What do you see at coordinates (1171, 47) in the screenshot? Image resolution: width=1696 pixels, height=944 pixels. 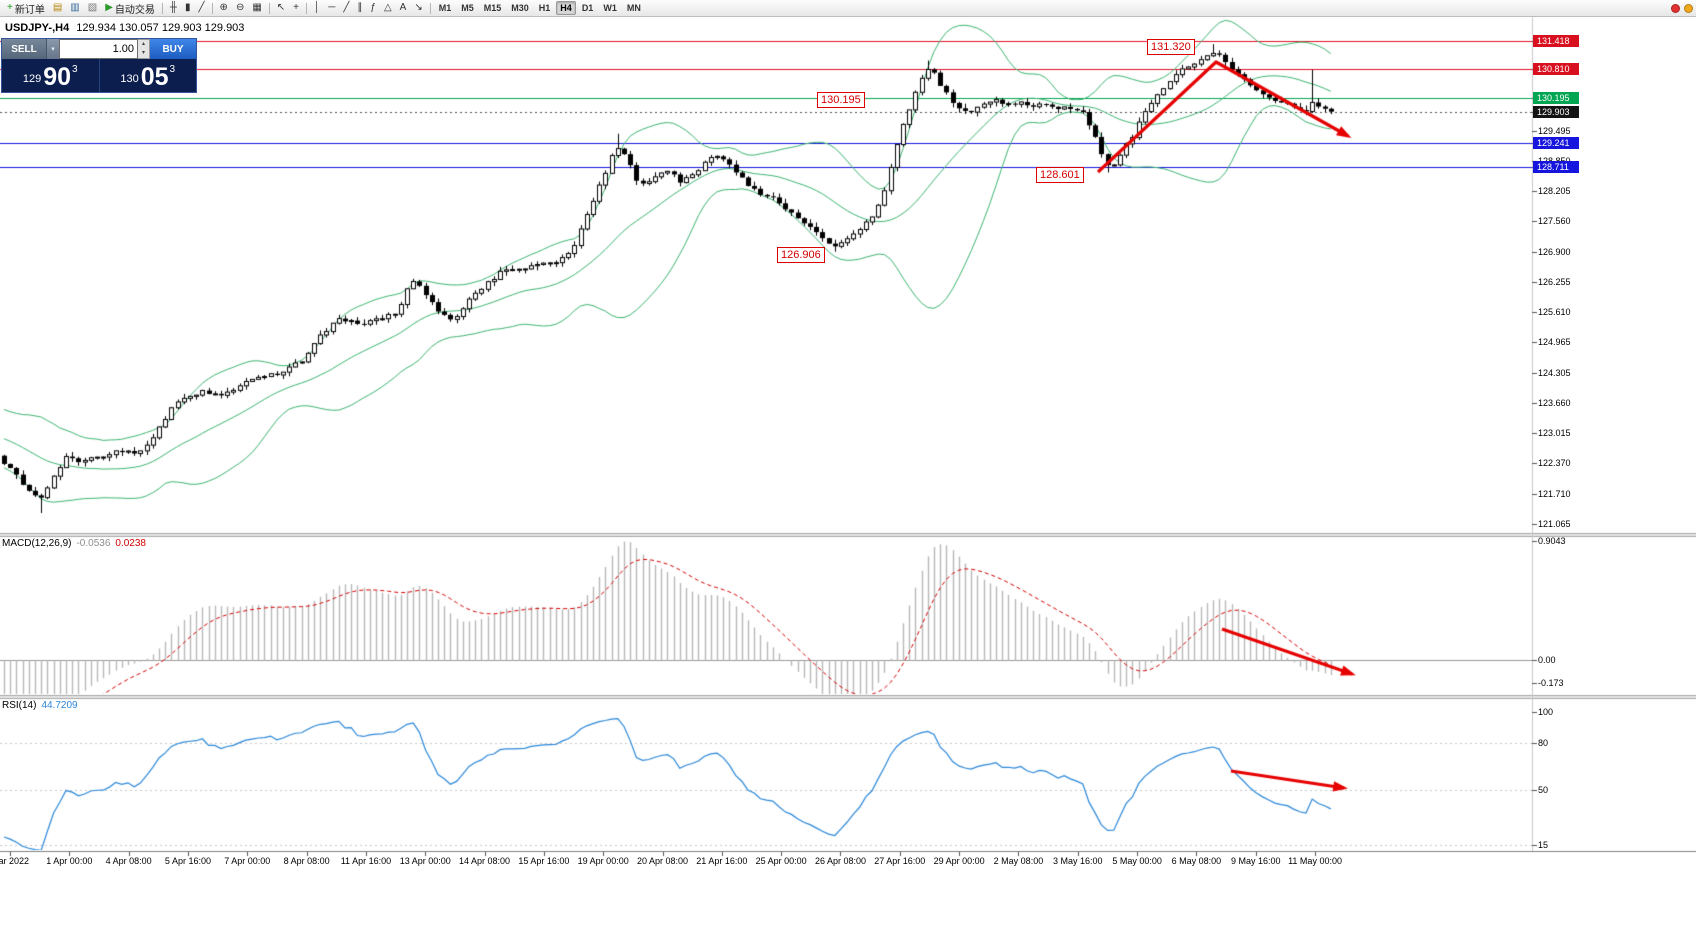 I see `price-annotation: 131.320` at bounding box center [1171, 47].